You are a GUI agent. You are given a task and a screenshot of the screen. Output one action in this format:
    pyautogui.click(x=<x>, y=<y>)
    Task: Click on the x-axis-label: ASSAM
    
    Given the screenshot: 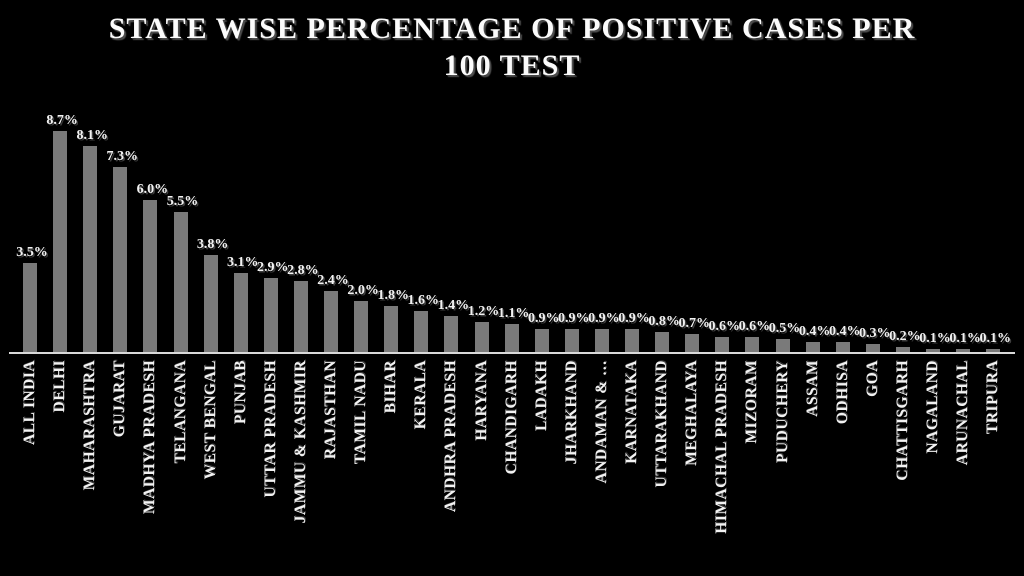 What is the action you would take?
    pyautogui.click(x=812, y=388)
    